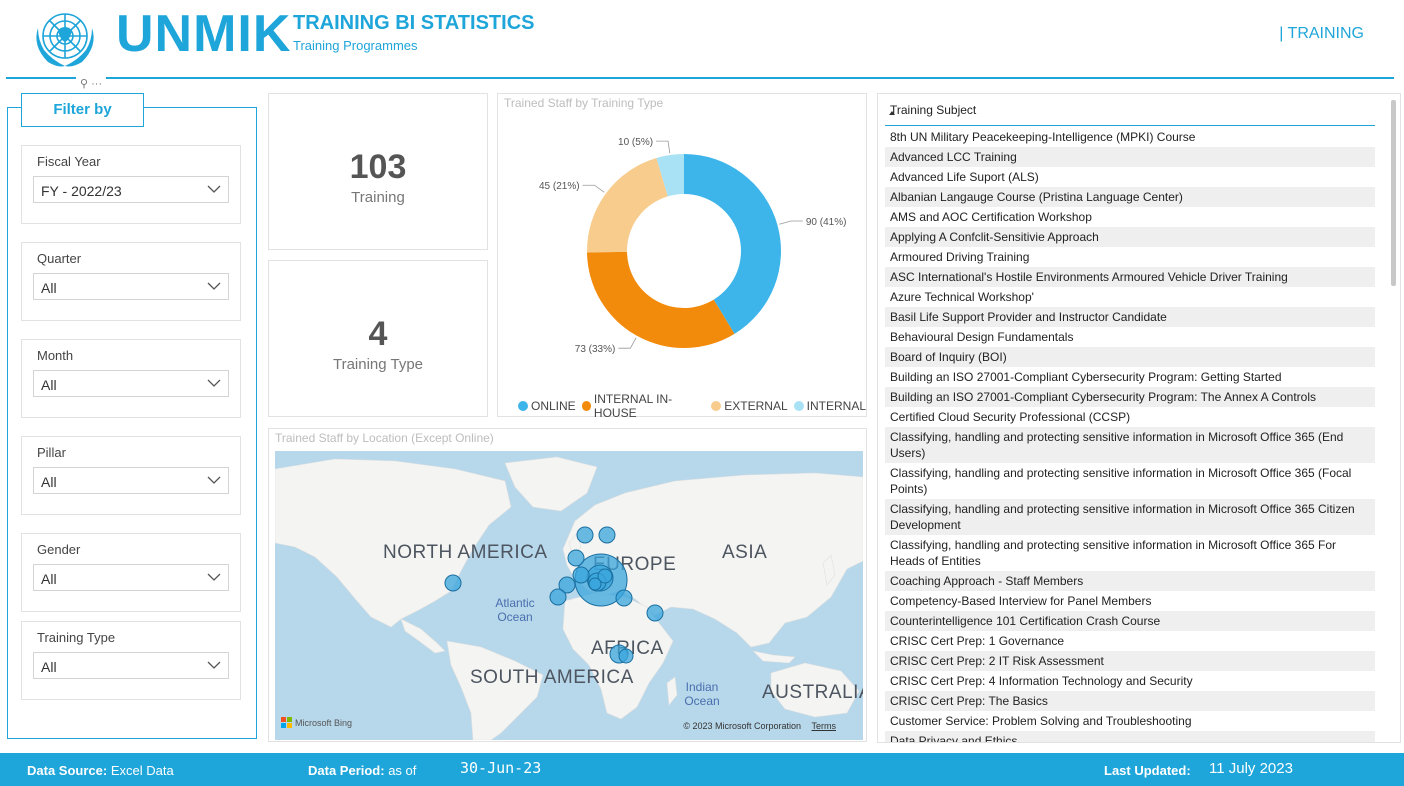 This screenshot has height=786, width=1404. I want to click on header-divider, so click(700, 78).